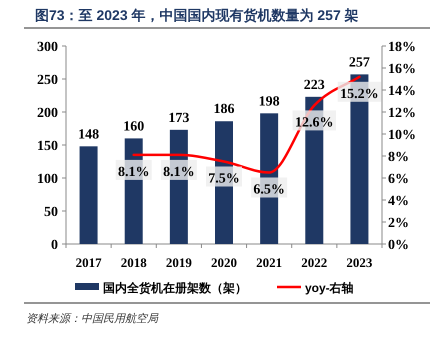 The image size is (434, 342). Describe the element at coordinates (47, 47) in the screenshot. I see `y-tick-label: 300` at that location.